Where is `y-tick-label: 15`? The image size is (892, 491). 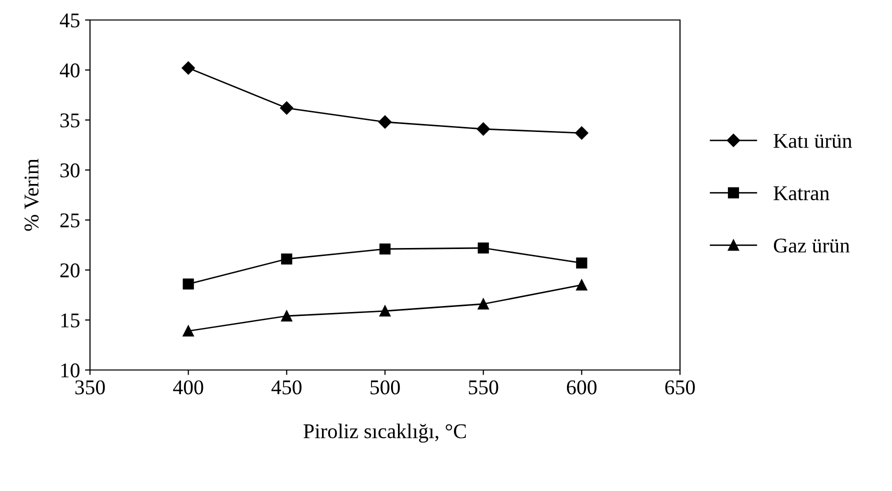
y-tick-label: 15 is located at coordinates (70, 320).